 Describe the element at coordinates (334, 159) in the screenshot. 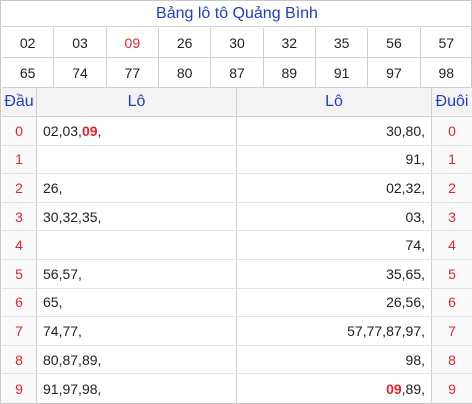

I see `lo-right-cell: 91,` at that location.